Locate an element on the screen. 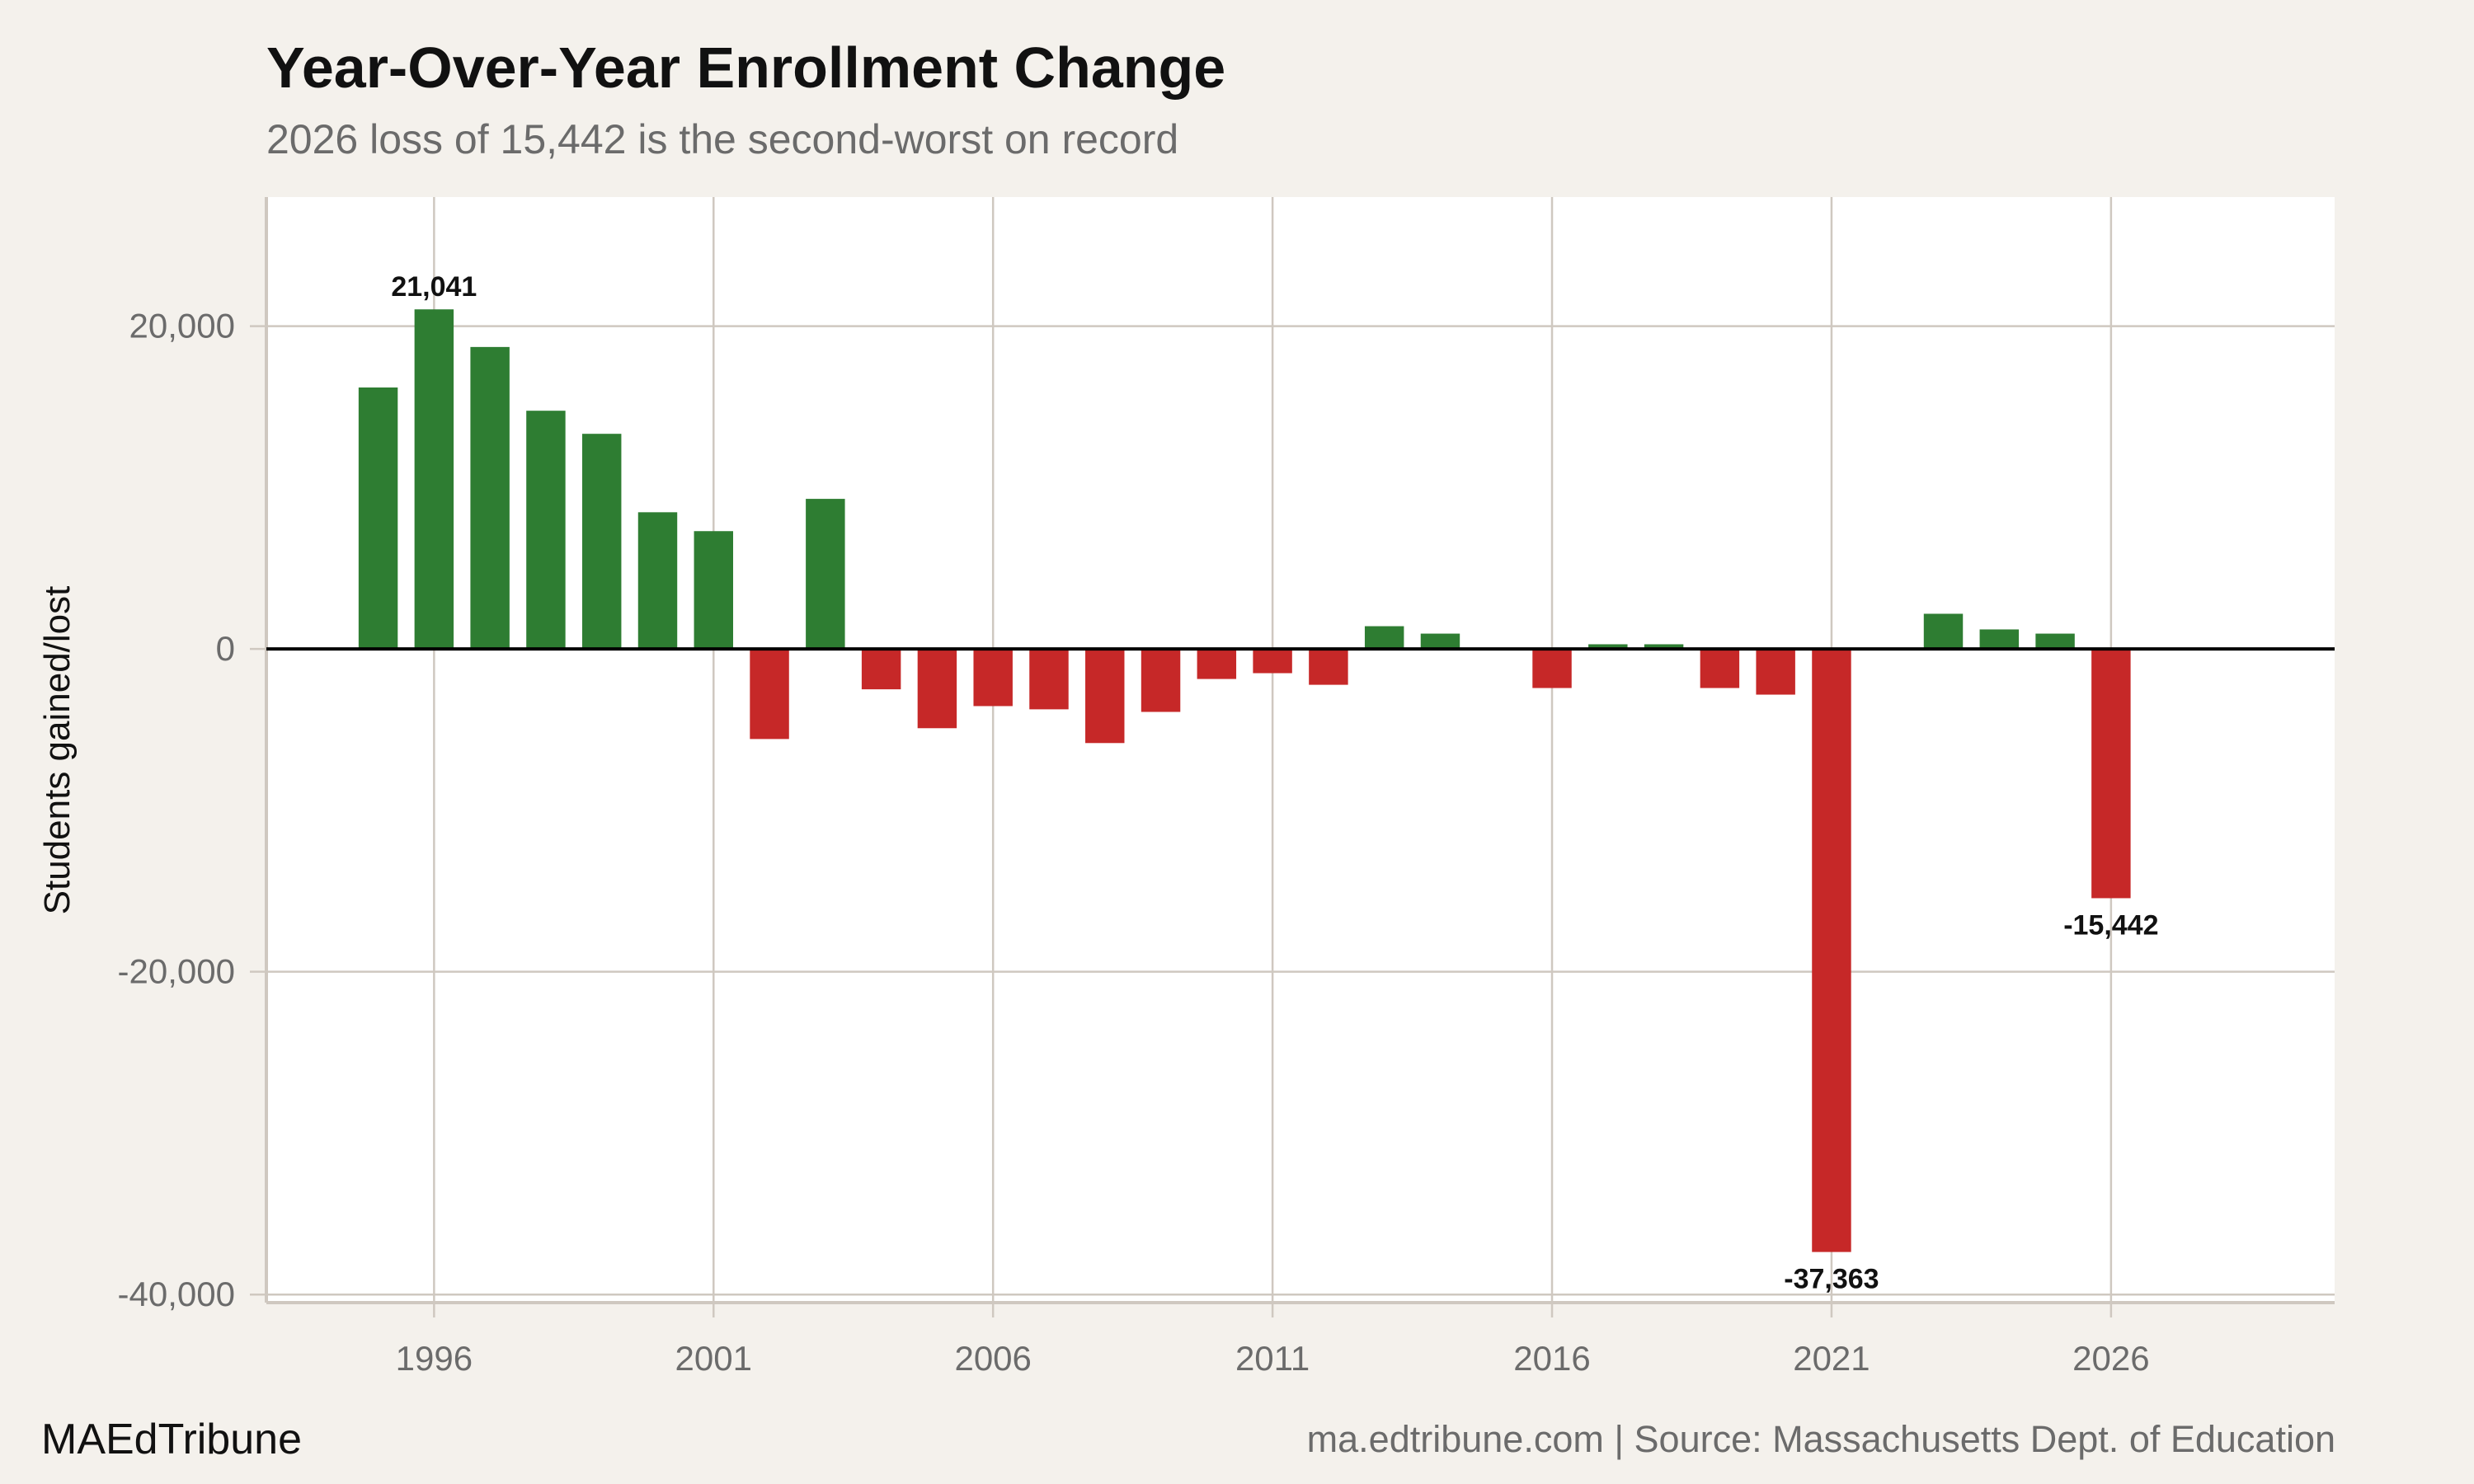 This screenshot has height=1484, width=2474. bar-2000 is located at coordinates (657, 581).